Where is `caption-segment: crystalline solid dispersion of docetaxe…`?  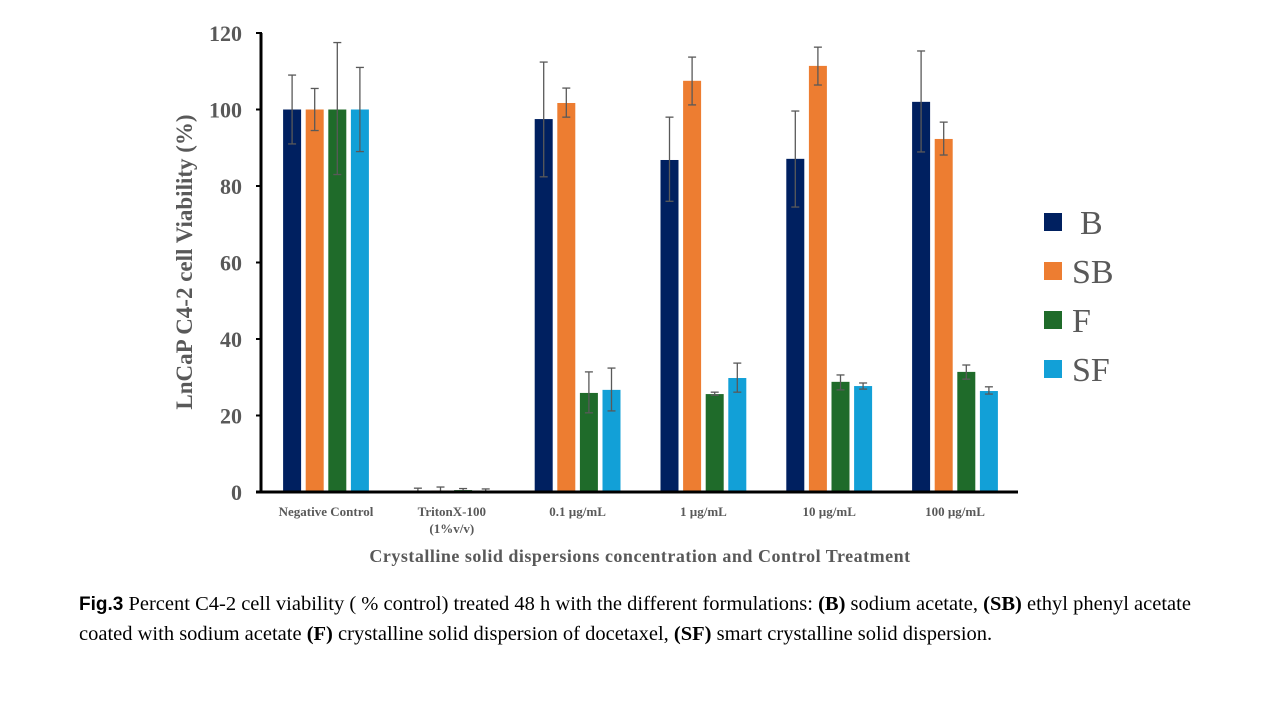 caption-segment: crystalline solid dispersion of docetaxe… is located at coordinates (503, 633).